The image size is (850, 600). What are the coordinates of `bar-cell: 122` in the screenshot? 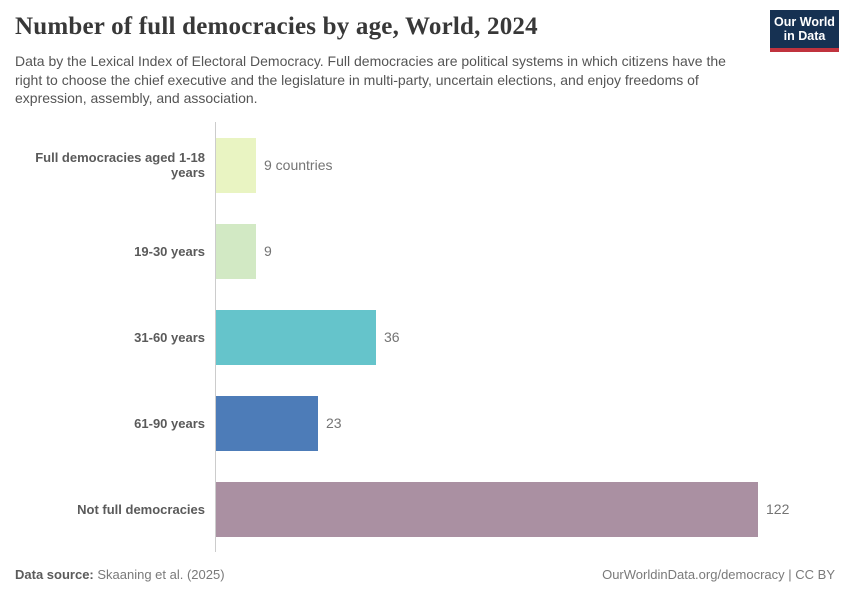 It's located at (532, 509).